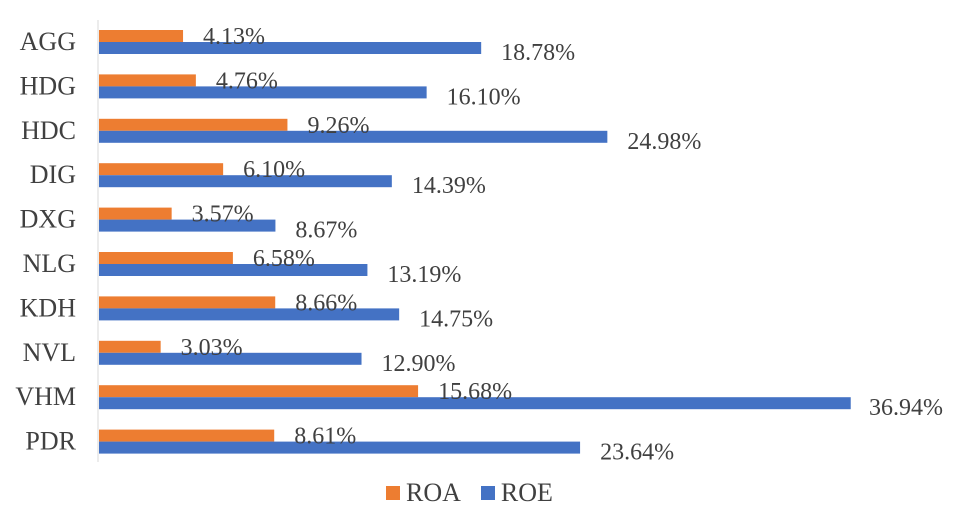 This screenshot has width=960, height=516. I want to click on value-label-roa-agg: 4.13%, so click(234, 37).